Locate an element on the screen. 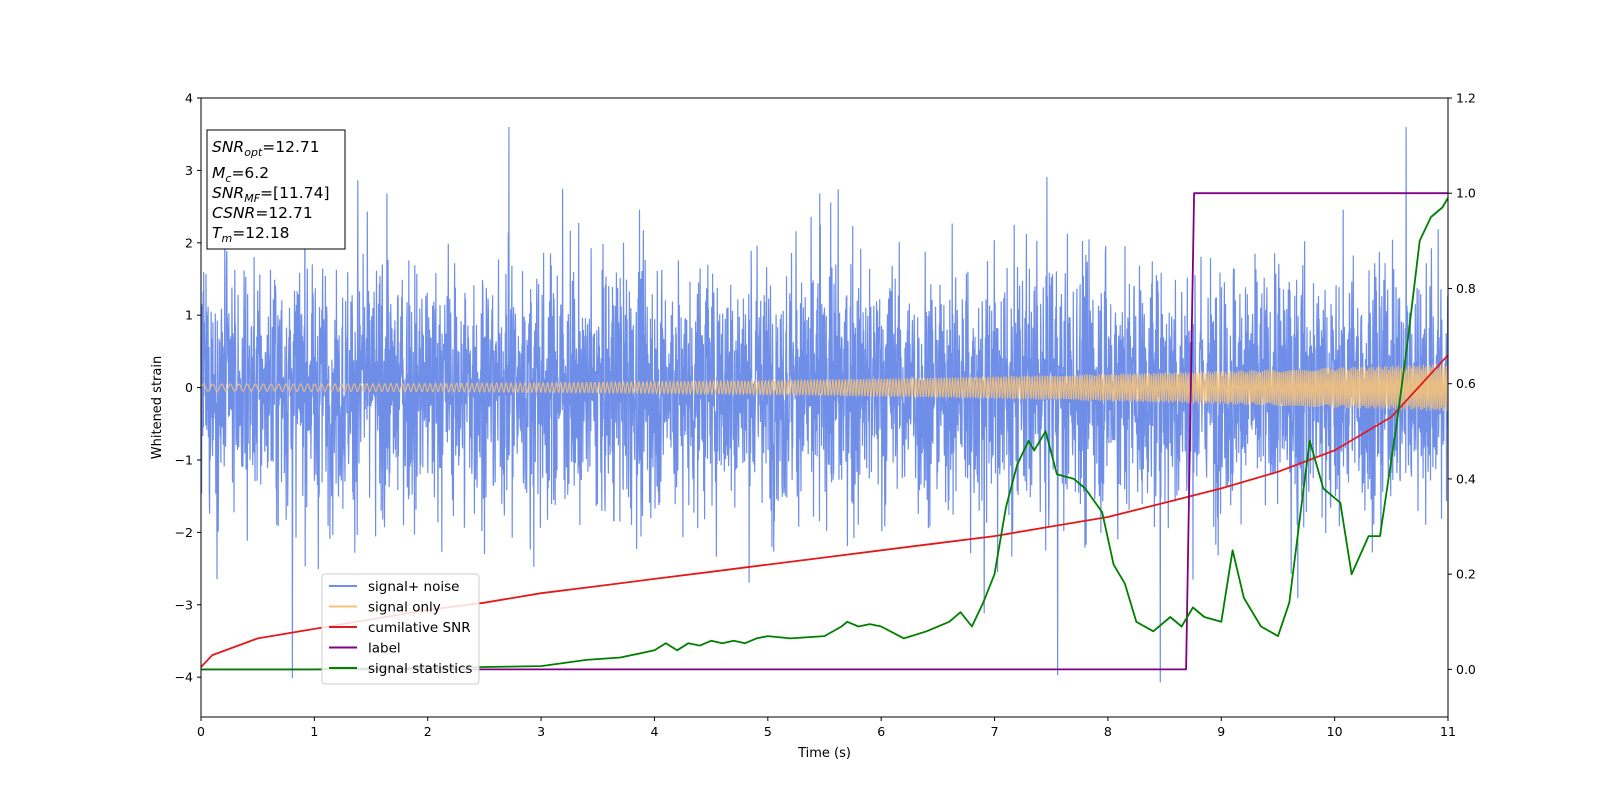  x-tick-label: 11 is located at coordinates (1448, 731).